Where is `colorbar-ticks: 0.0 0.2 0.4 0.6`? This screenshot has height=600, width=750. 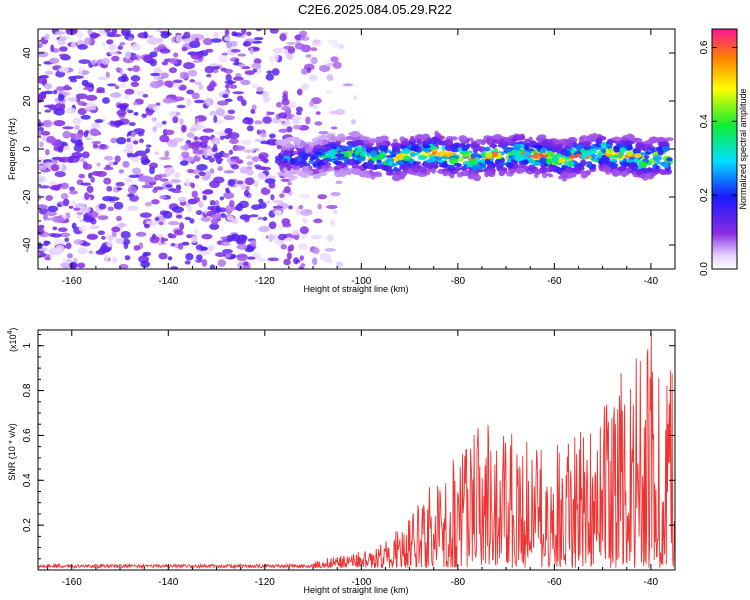
colorbar-ticks: 0.0 0.2 0.4 0.6 is located at coordinates (718, 158).